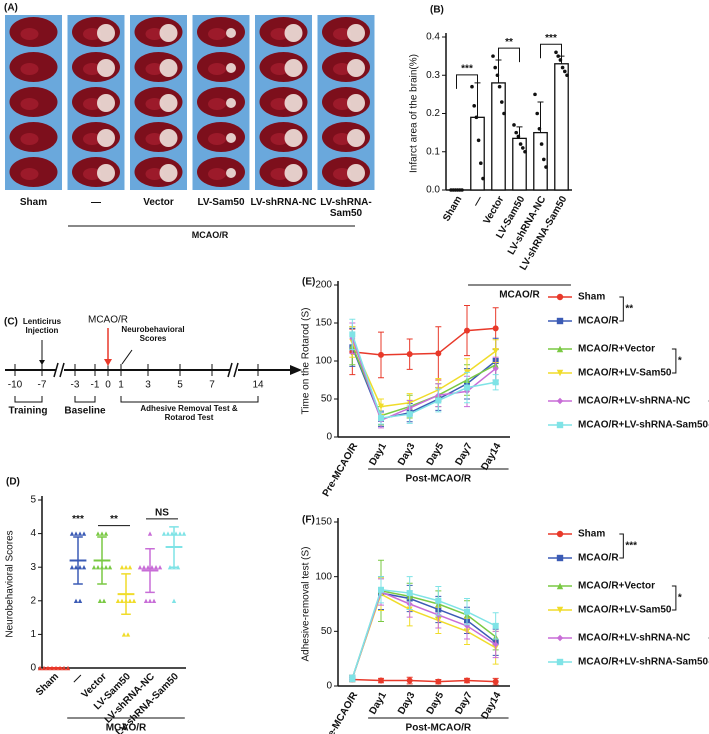  I want to click on y-tick-label: 1, so click(33, 634).